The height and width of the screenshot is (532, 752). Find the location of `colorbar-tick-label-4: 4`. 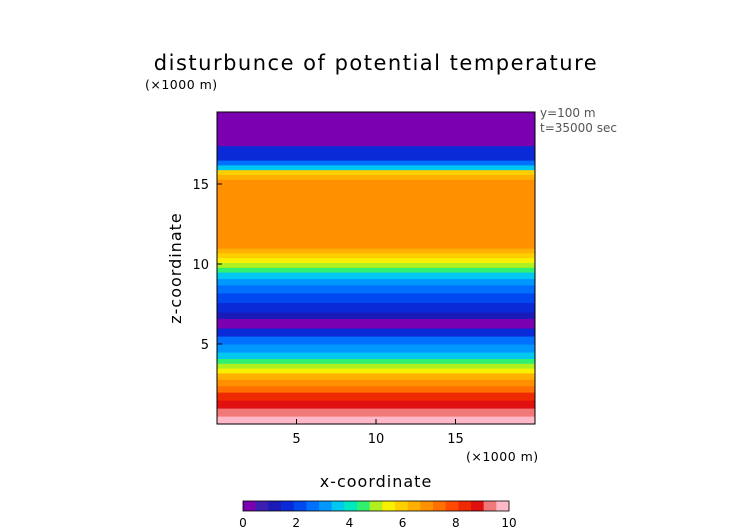

colorbar-tick-label-4: 4 is located at coordinates (350, 523).